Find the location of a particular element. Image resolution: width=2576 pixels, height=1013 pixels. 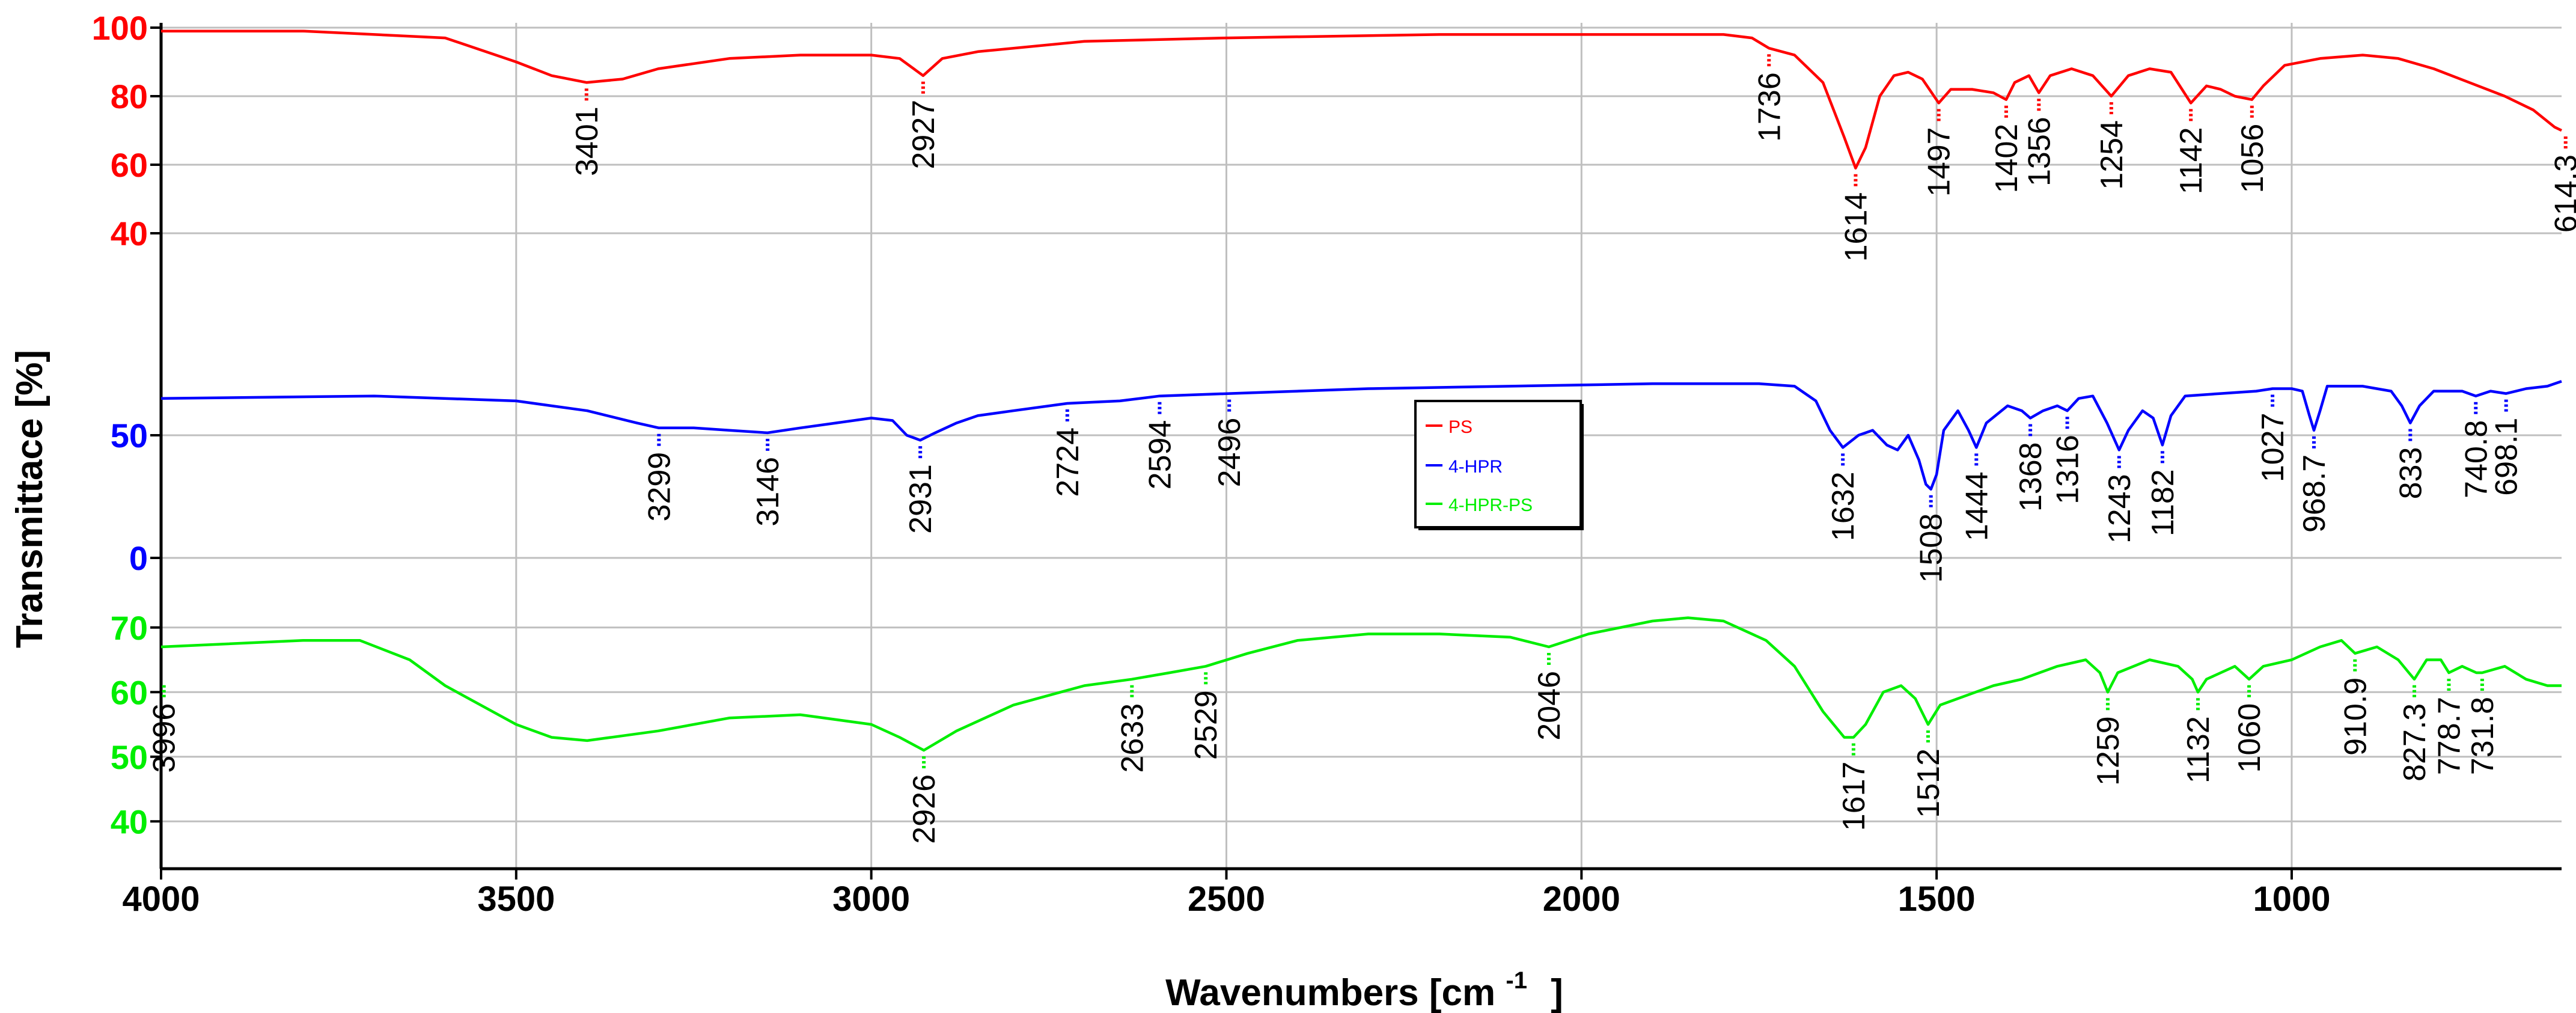

peak-label: 1243 is located at coordinates (2119, 508).